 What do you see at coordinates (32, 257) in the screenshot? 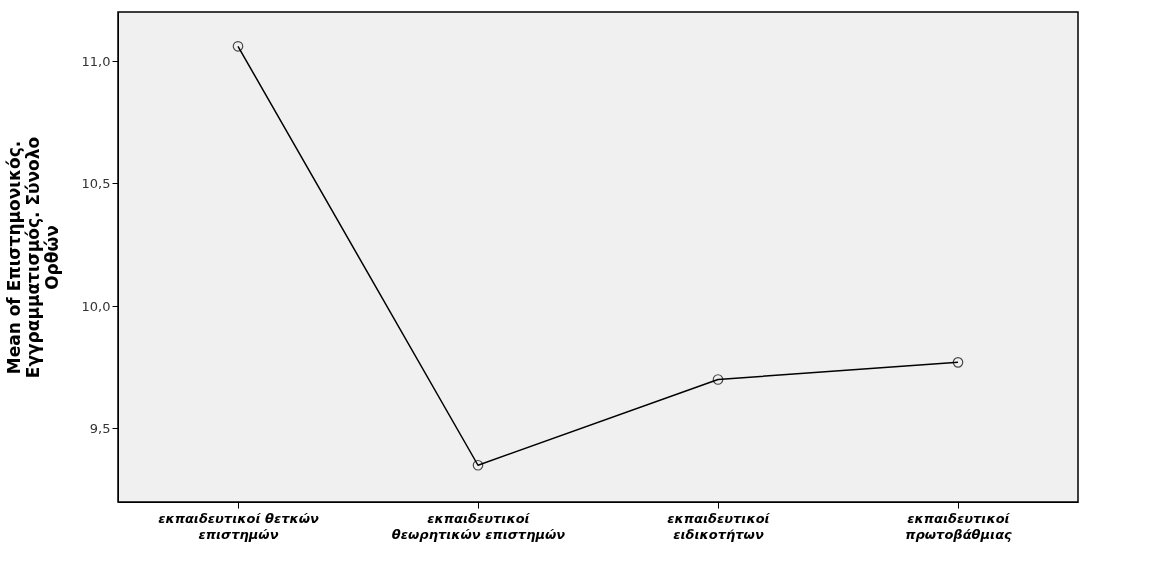
I see `y-axis-title: Mean of Επιστημονικός. Εγγραμματισμός. Σύνολο Ορθών` at bounding box center [32, 257].